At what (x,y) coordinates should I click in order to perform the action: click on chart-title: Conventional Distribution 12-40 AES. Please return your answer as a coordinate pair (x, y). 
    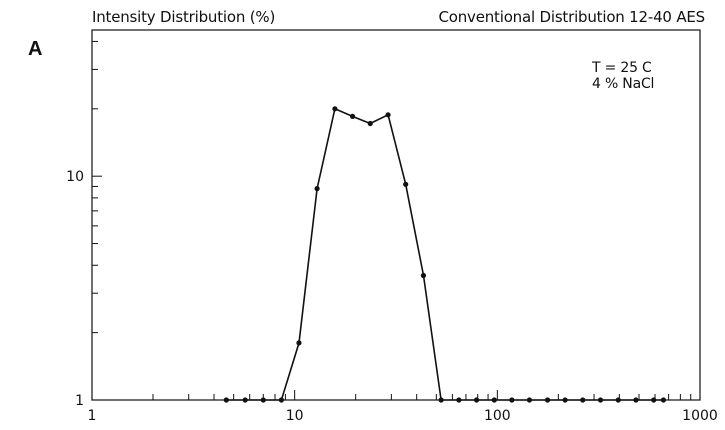
    Looking at the image, I should click on (571, 17).